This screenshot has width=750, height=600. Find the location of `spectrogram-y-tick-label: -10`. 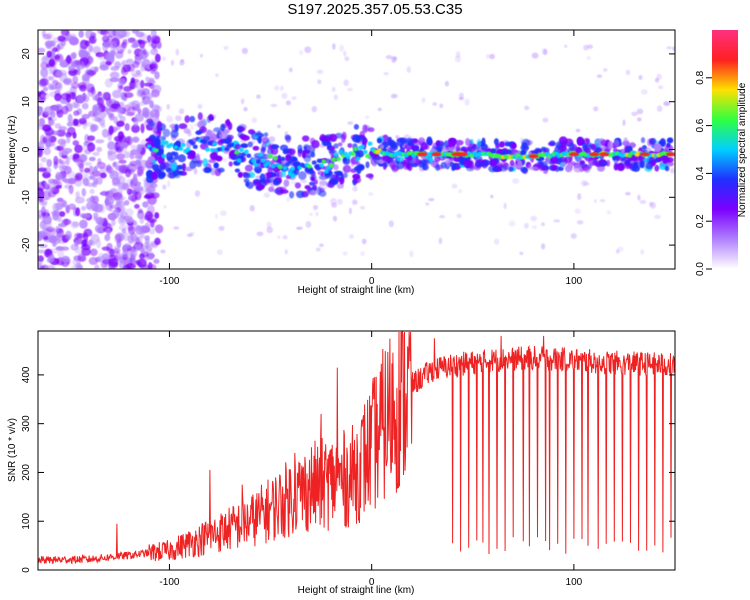

spectrogram-y-tick-label: -10 is located at coordinates (26, 197).